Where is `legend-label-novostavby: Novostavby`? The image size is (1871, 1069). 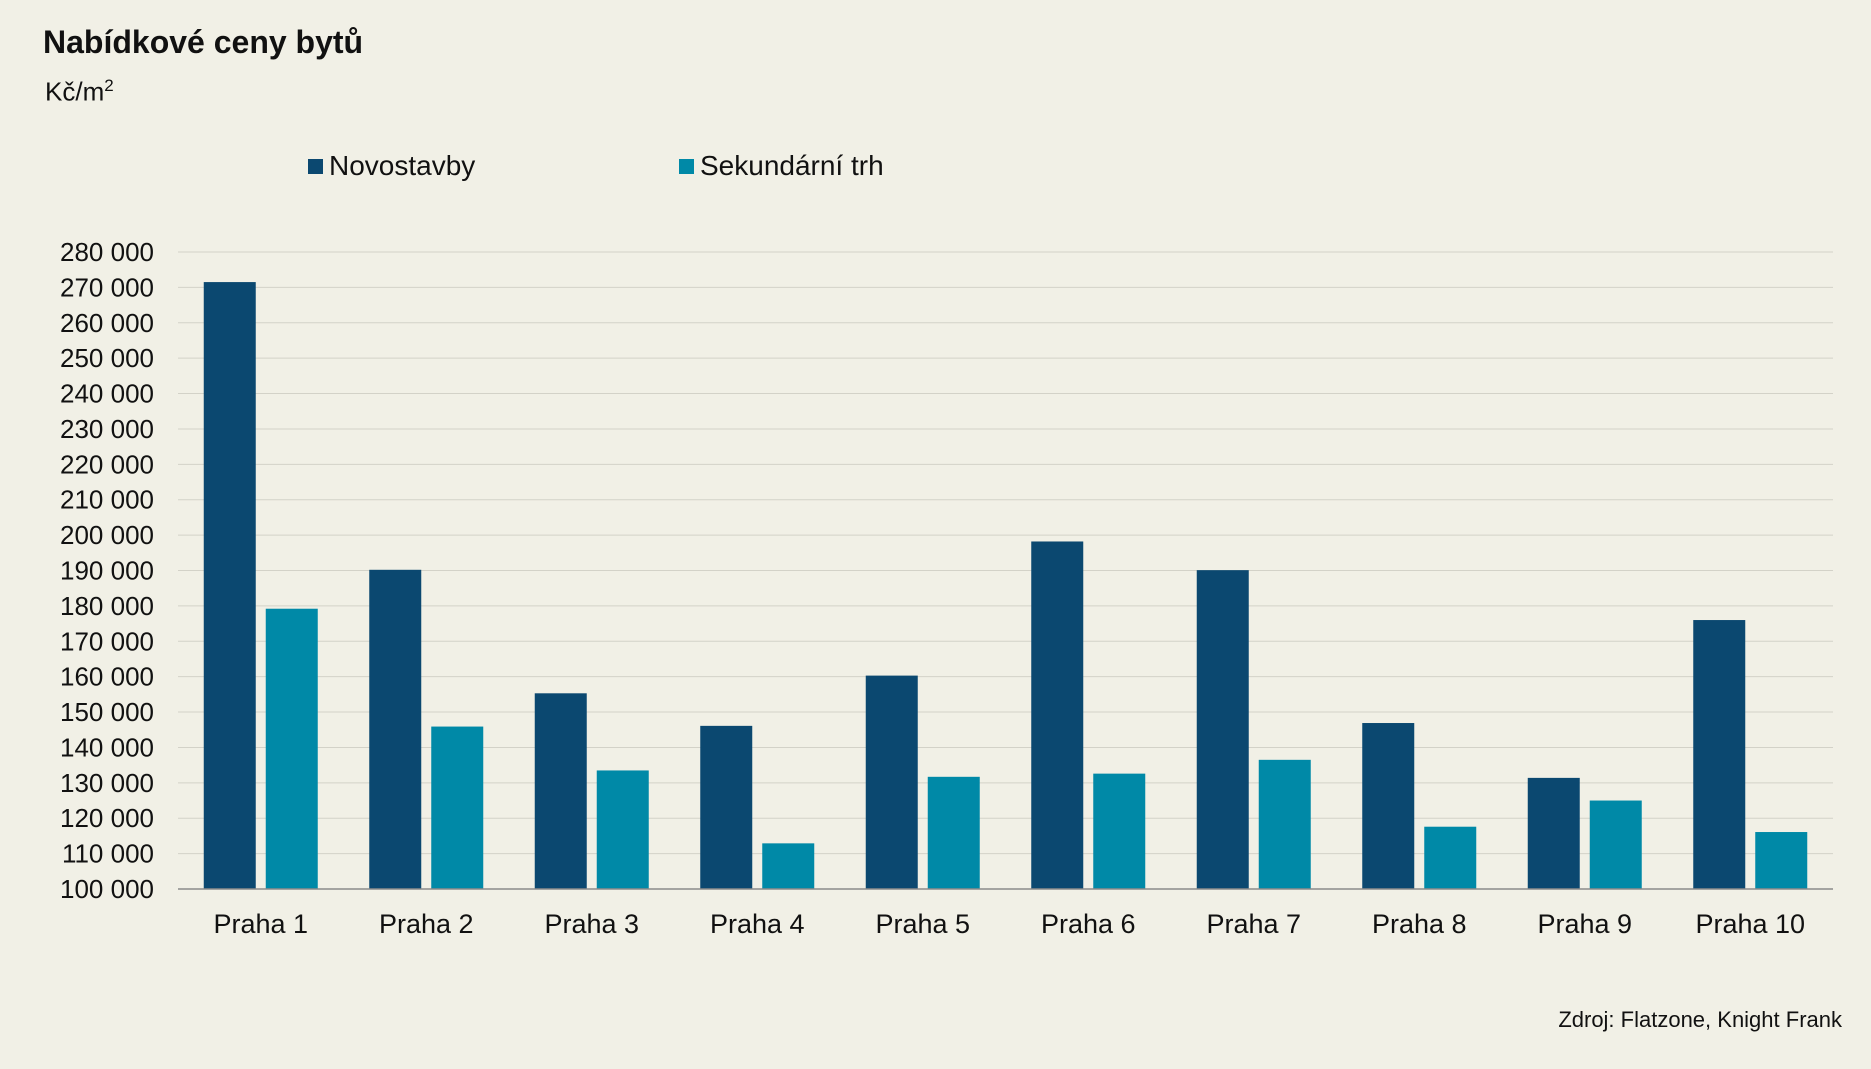 legend-label-novostavby: Novostavby is located at coordinates (402, 165).